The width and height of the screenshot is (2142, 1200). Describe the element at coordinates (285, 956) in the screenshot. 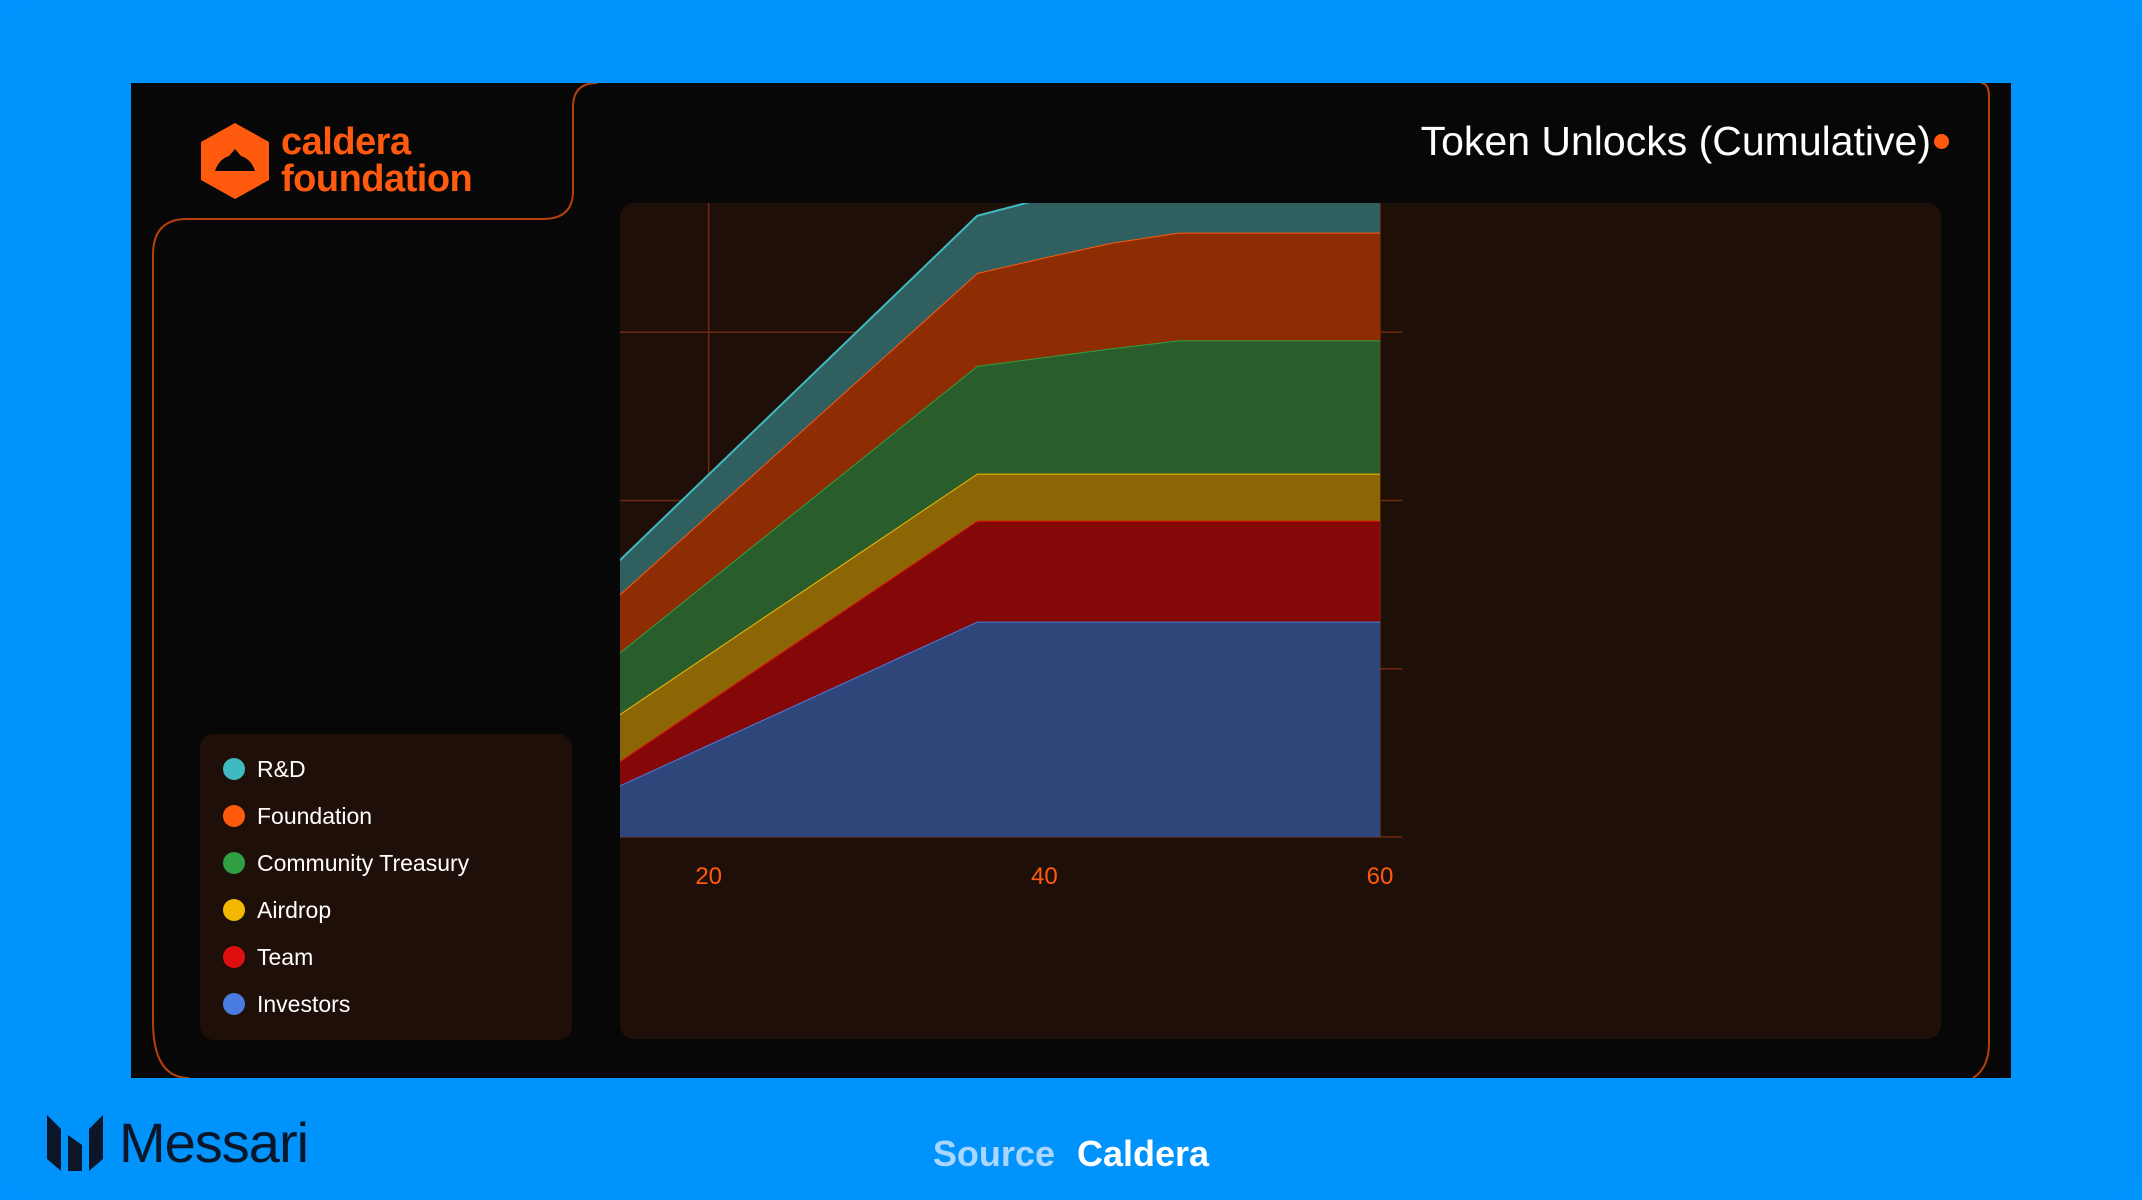

I see `legend-label: Team` at that location.